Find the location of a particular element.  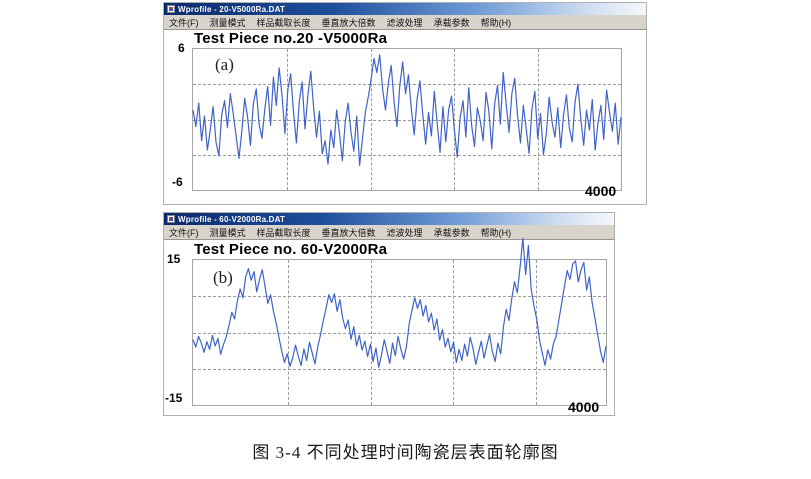

y-axis-min-label-a: -6 is located at coordinates (177, 182).